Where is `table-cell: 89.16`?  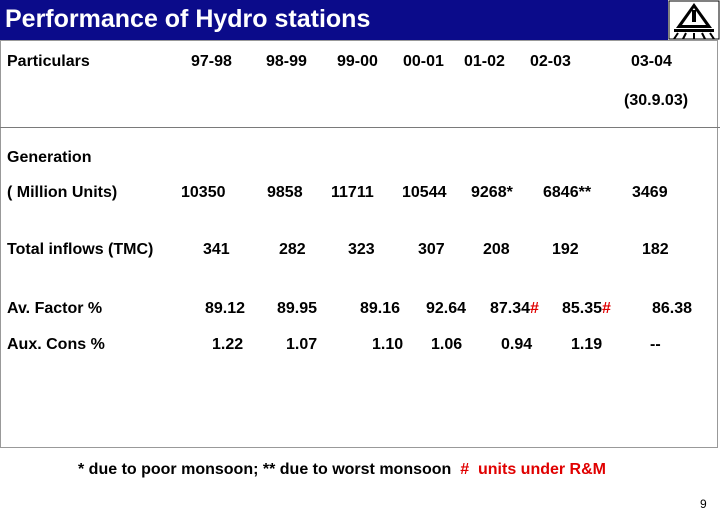
table-cell: 89.16 is located at coordinates (380, 308).